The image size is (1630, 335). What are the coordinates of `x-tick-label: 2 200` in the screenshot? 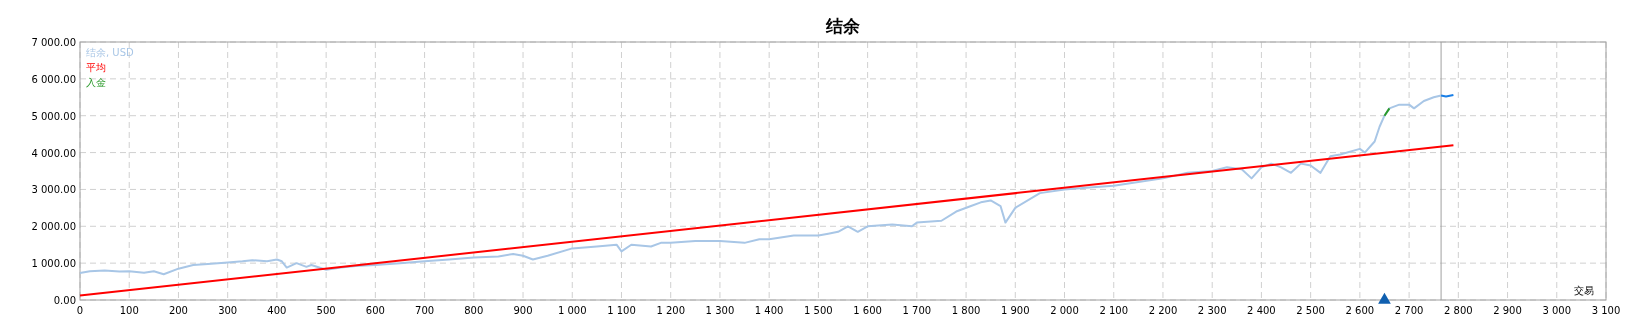 It's located at (1163, 310).